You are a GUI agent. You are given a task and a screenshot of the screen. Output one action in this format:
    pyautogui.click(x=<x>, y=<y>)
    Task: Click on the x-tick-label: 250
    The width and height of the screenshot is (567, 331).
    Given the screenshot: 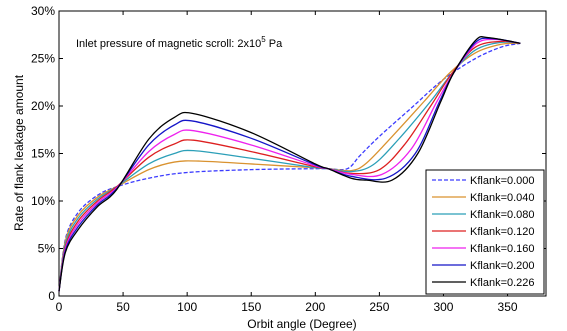 What is the action you would take?
    pyautogui.click(x=379, y=307)
    